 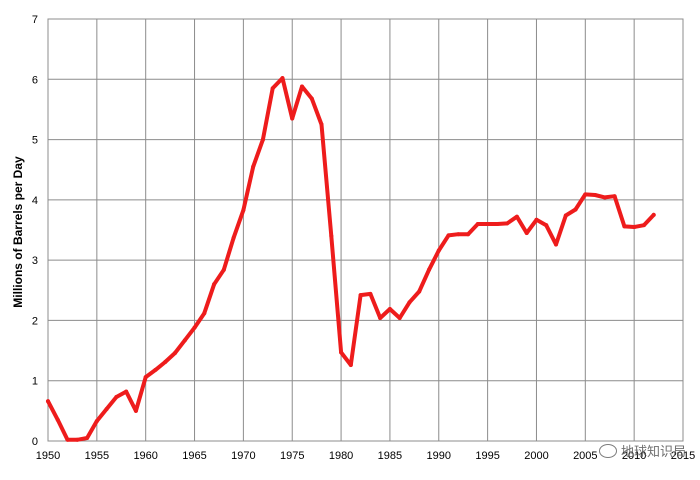 I want to click on y-tick-label: 1, so click(x=35, y=382).